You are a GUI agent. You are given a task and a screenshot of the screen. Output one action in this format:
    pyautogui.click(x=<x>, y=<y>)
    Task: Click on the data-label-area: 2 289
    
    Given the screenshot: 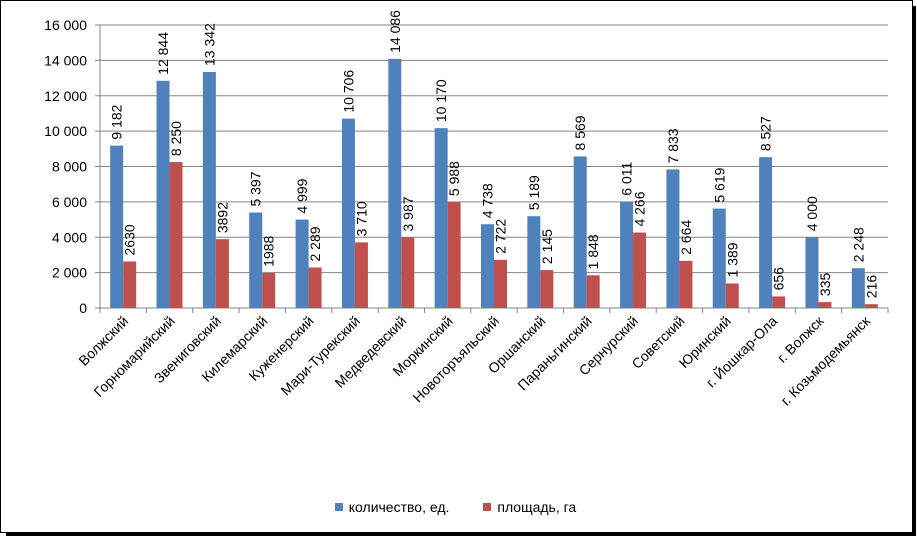 What is the action you would take?
    pyautogui.click(x=315, y=243)
    